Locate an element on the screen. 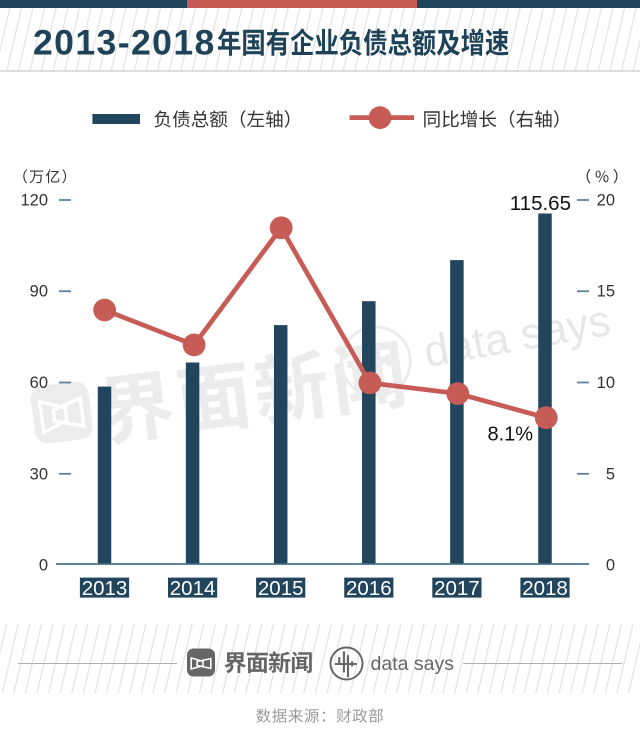  svg-text: 5 is located at coordinates (610, 474).